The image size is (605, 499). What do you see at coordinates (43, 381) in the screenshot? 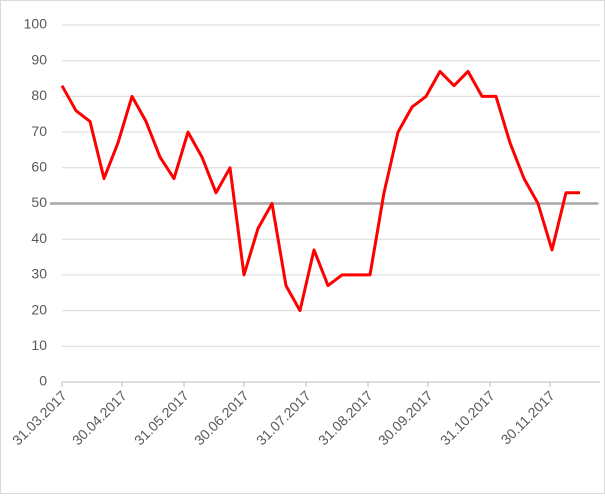
I see `y-tick-label: 0` at bounding box center [43, 381].